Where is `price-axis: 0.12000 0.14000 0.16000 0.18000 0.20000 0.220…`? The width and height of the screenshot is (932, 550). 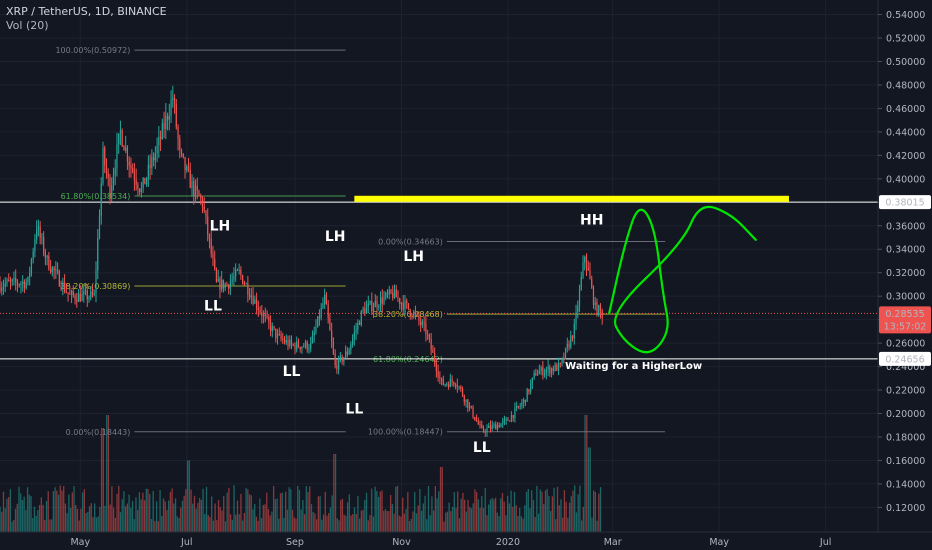 price-axis: 0.12000 0.14000 0.16000 0.18000 0.20000 0.220… is located at coordinates (904, 262).